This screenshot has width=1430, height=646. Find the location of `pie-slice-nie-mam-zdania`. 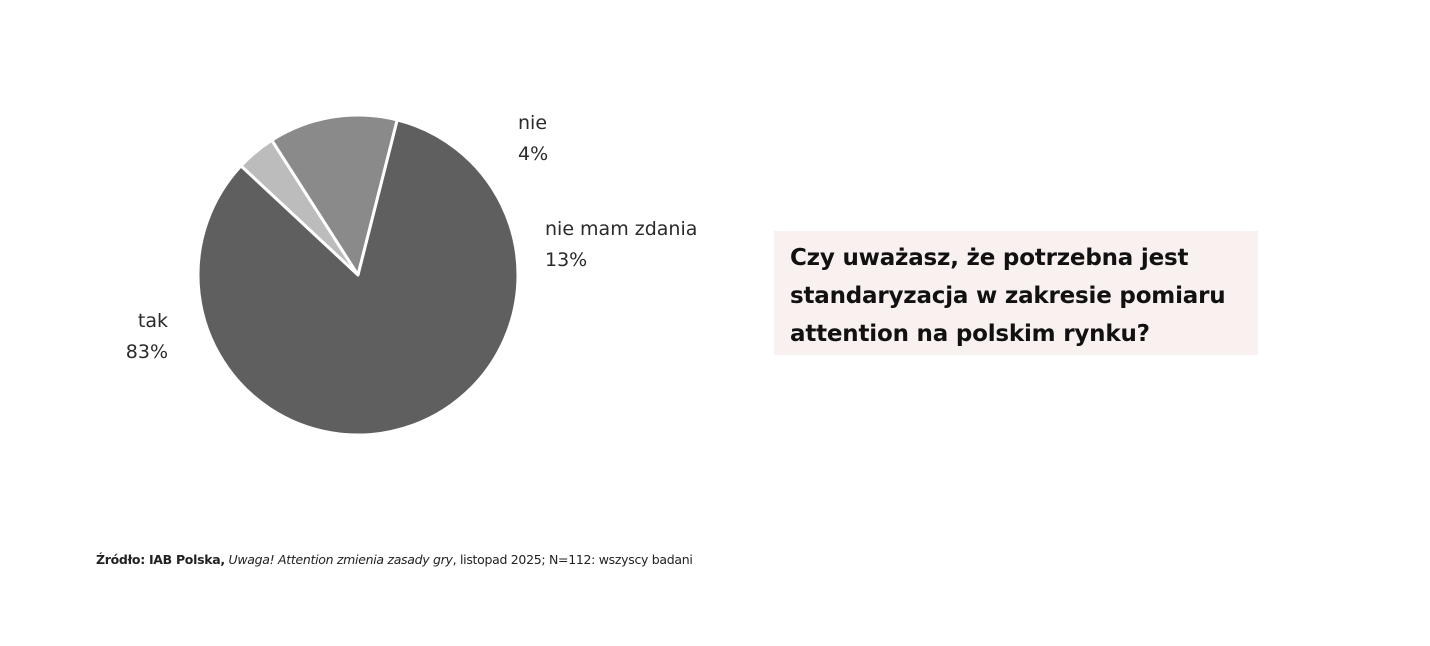

pie-slice-nie-mam-zdania is located at coordinates (334, 195).